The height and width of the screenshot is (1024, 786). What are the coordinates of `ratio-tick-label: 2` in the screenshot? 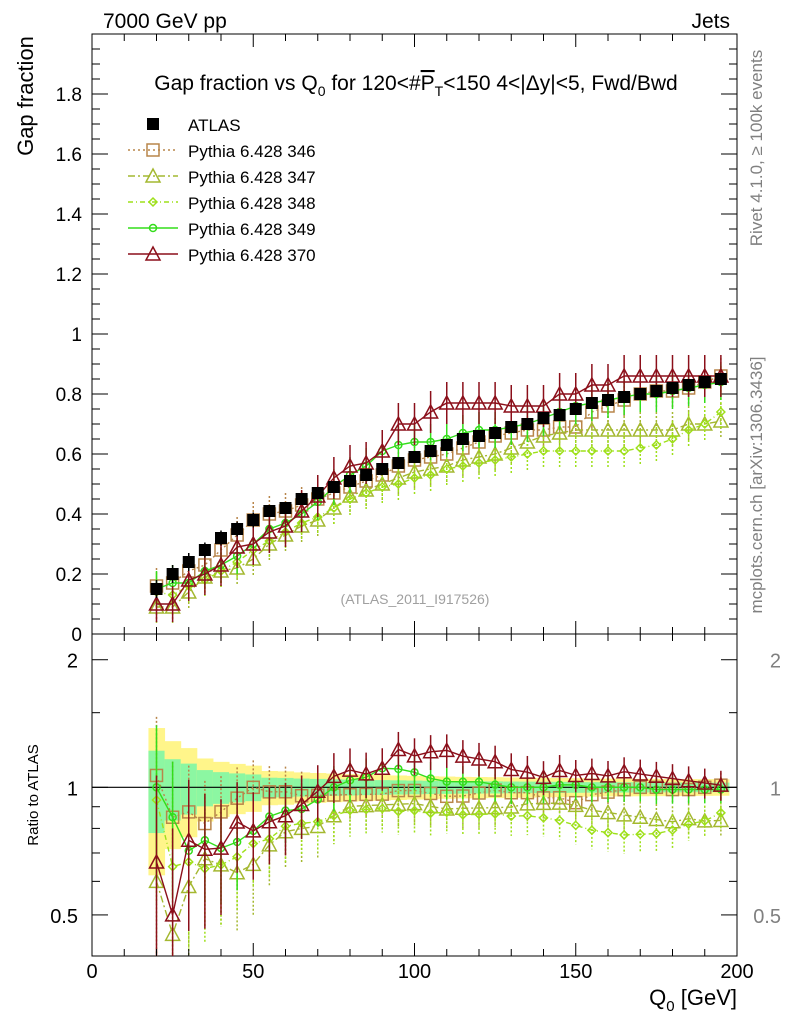 It's located at (72, 662).